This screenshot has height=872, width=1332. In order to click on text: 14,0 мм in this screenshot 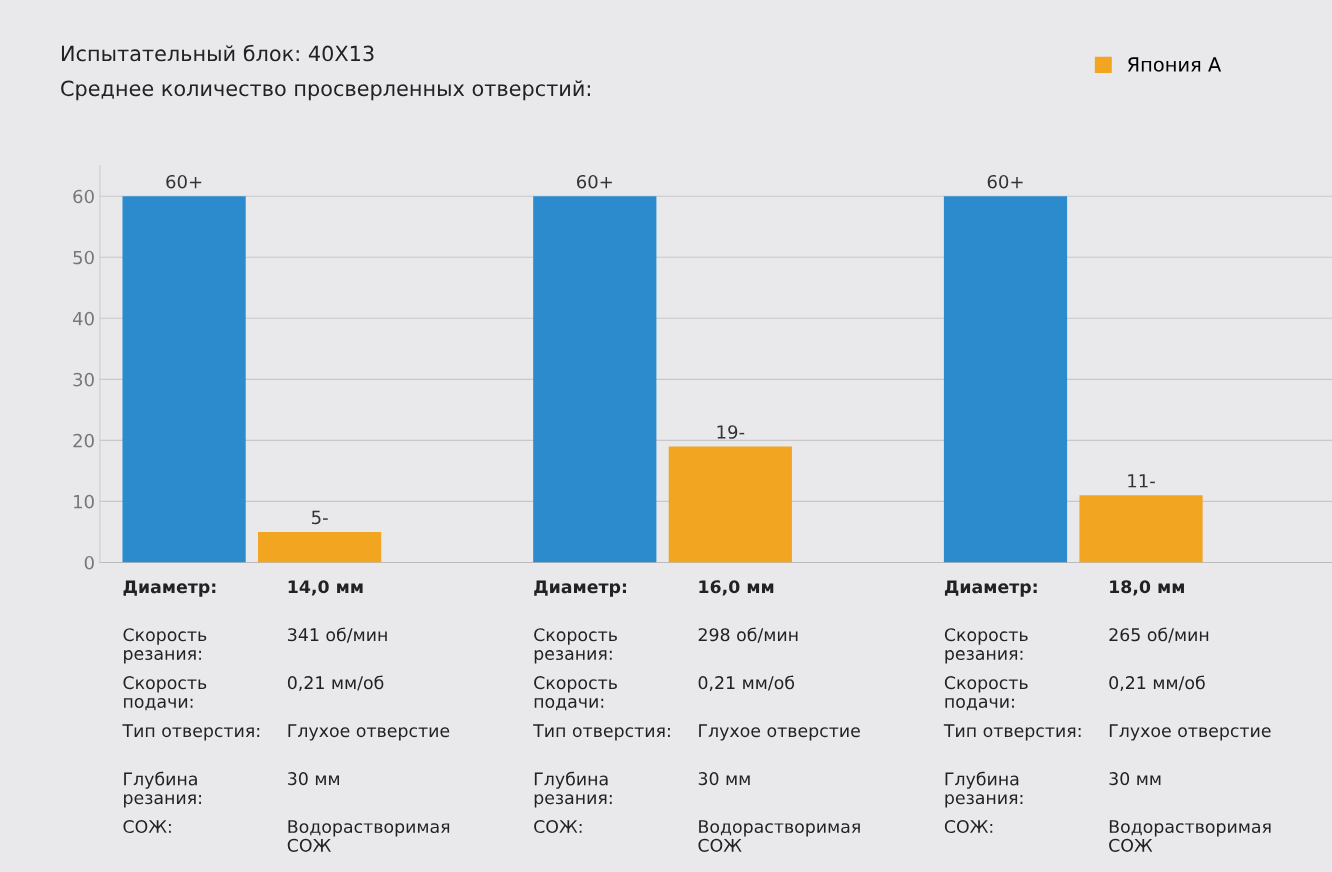, I will do `click(325, 588)`.